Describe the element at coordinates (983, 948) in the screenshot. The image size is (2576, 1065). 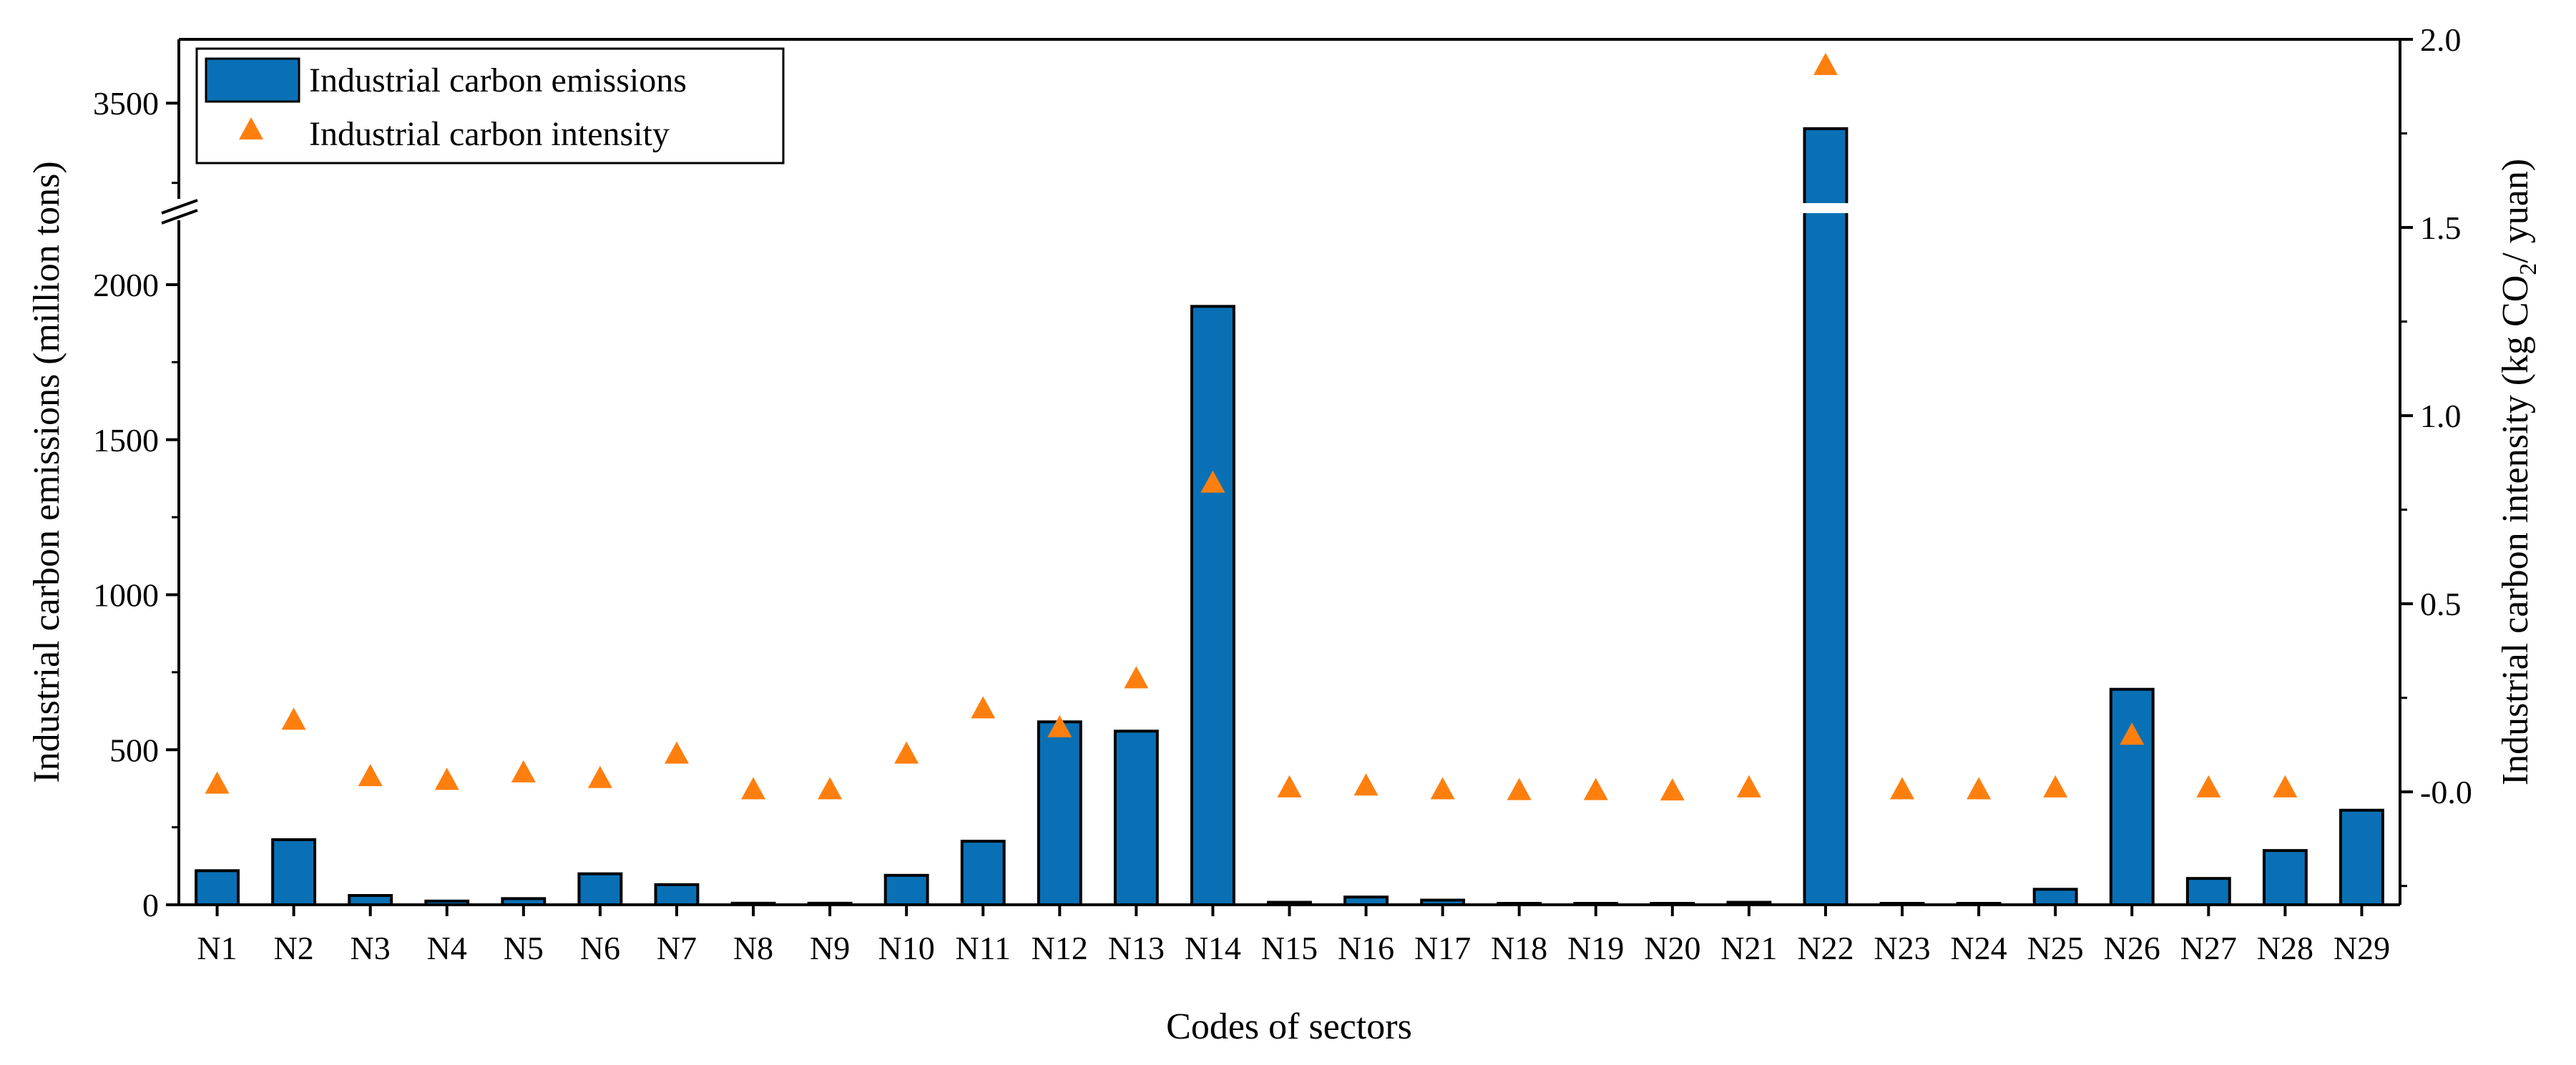
I see `x-tick-label-N11: N11` at that location.